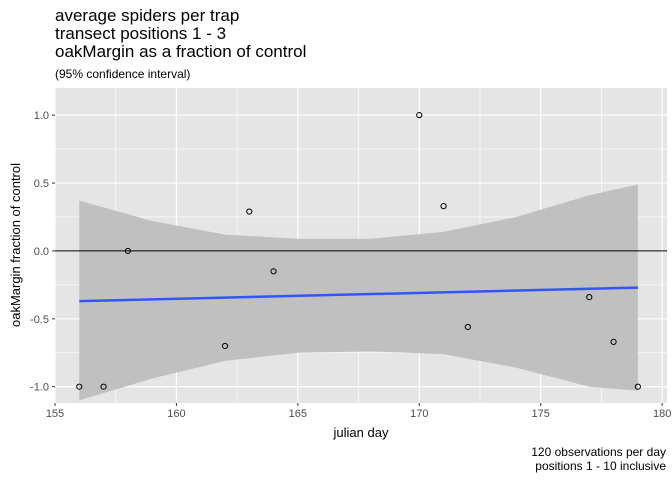 This screenshot has width=672, height=480. What do you see at coordinates (55, 414) in the screenshot?
I see `x-tick-label: 155` at bounding box center [55, 414].